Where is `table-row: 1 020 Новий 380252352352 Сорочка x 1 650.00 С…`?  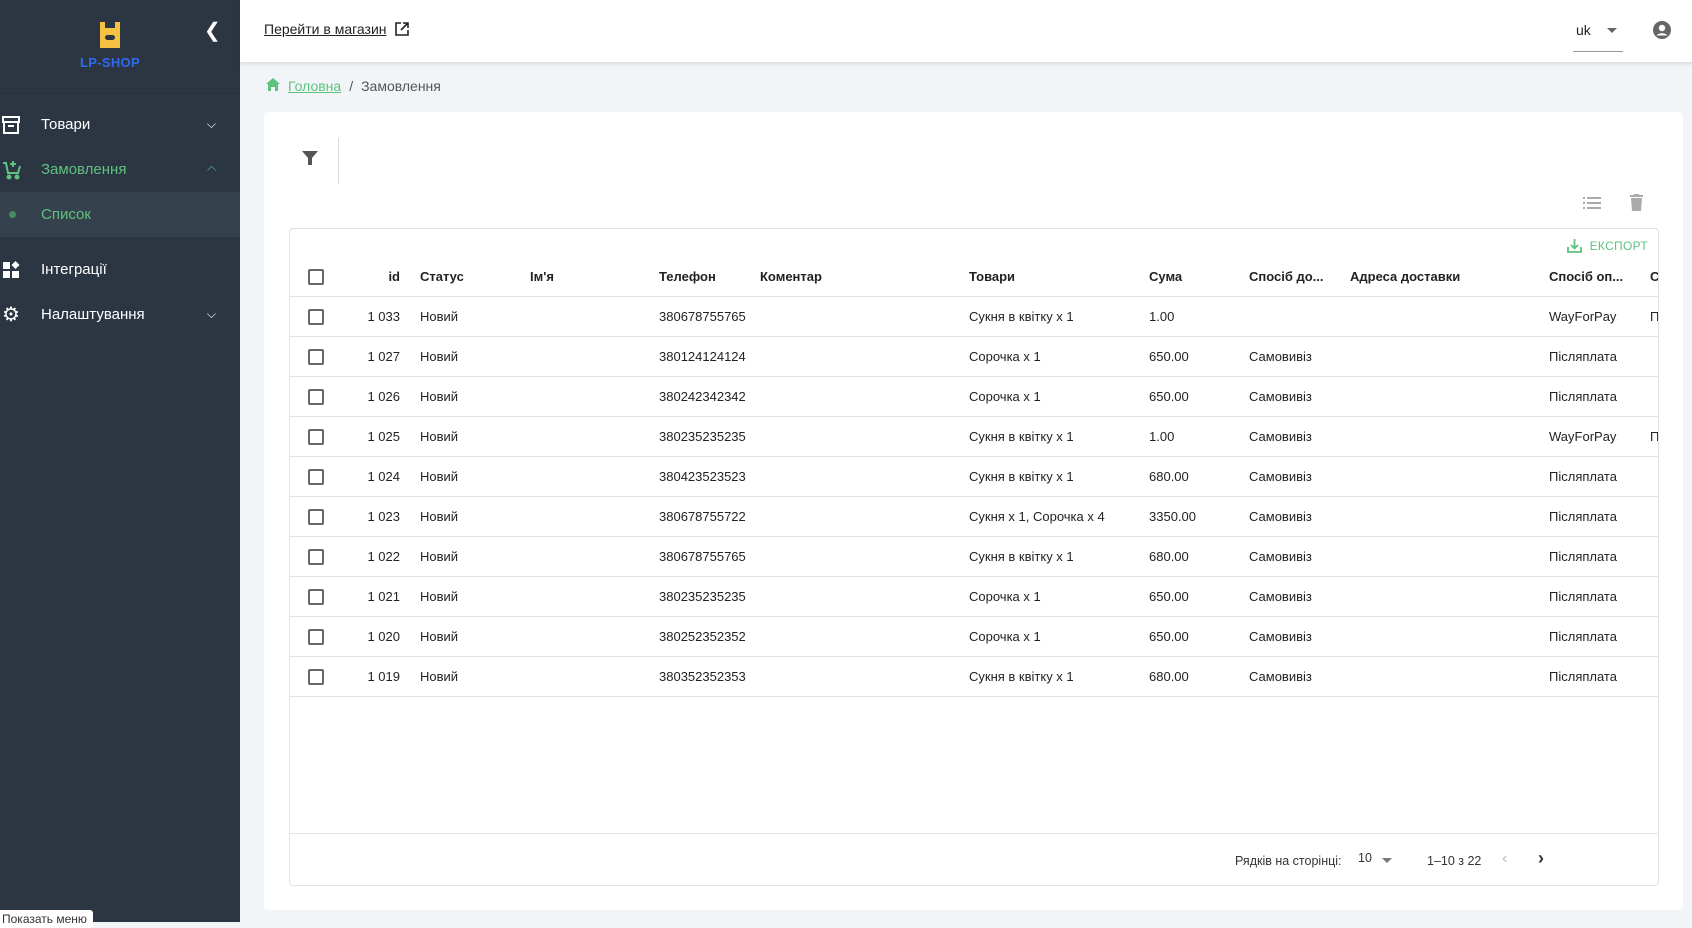
table-row: 1 020 Новий 380252352352 Сорочка x 1 650.00 С… is located at coordinates (974, 637).